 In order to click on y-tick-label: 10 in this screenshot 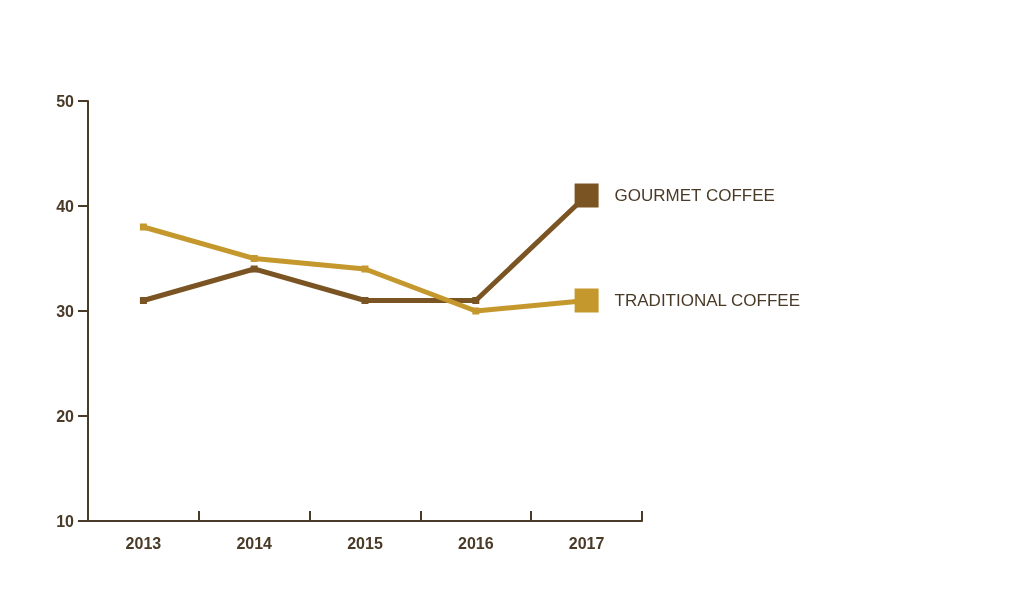, I will do `click(65, 521)`.